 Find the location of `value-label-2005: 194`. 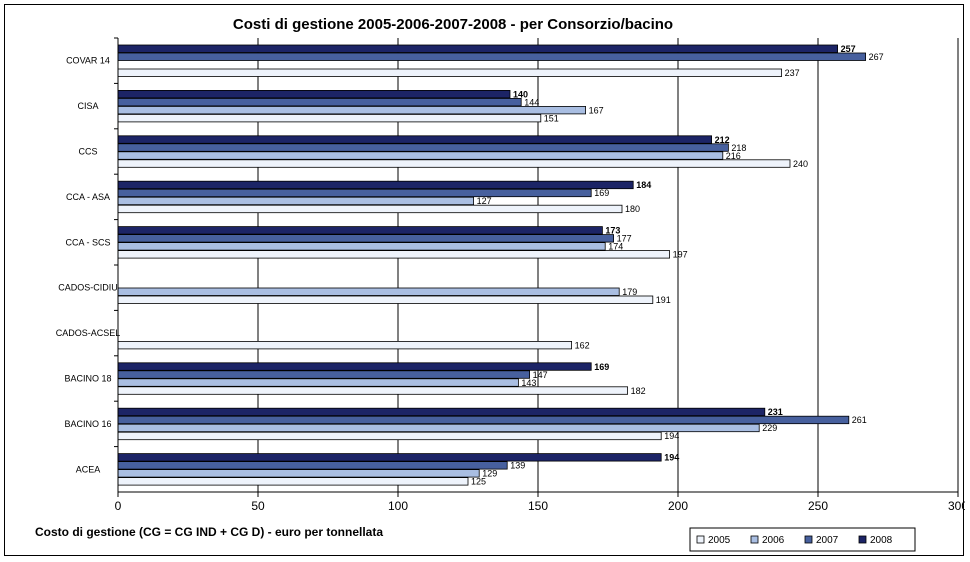

value-label-2005: 194 is located at coordinates (671, 436).